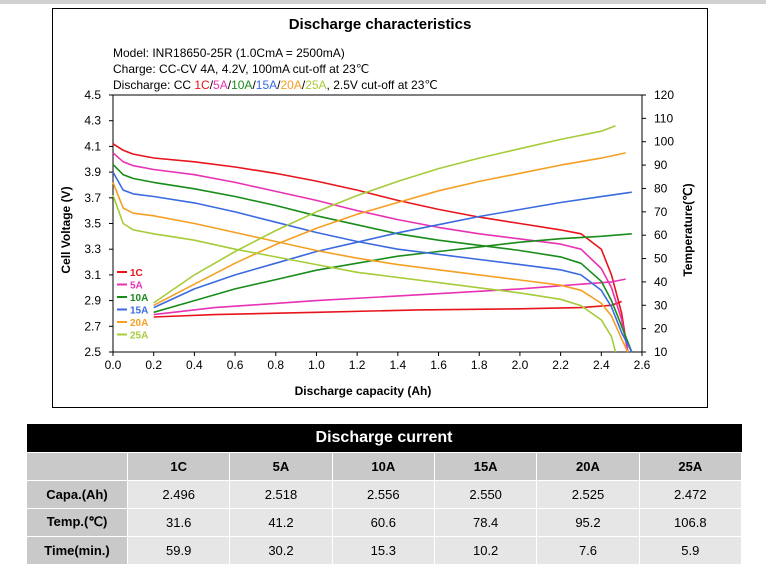 The image size is (766, 580). Describe the element at coordinates (485, 550) in the screenshot. I see `table-cell: 10.2` at that location.